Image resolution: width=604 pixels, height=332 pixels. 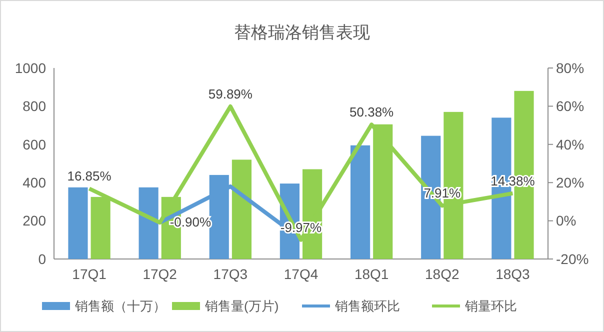 What do you see at coordinates (89, 176) in the screenshot?
I see `data-label: 16.85%` at bounding box center [89, 176].